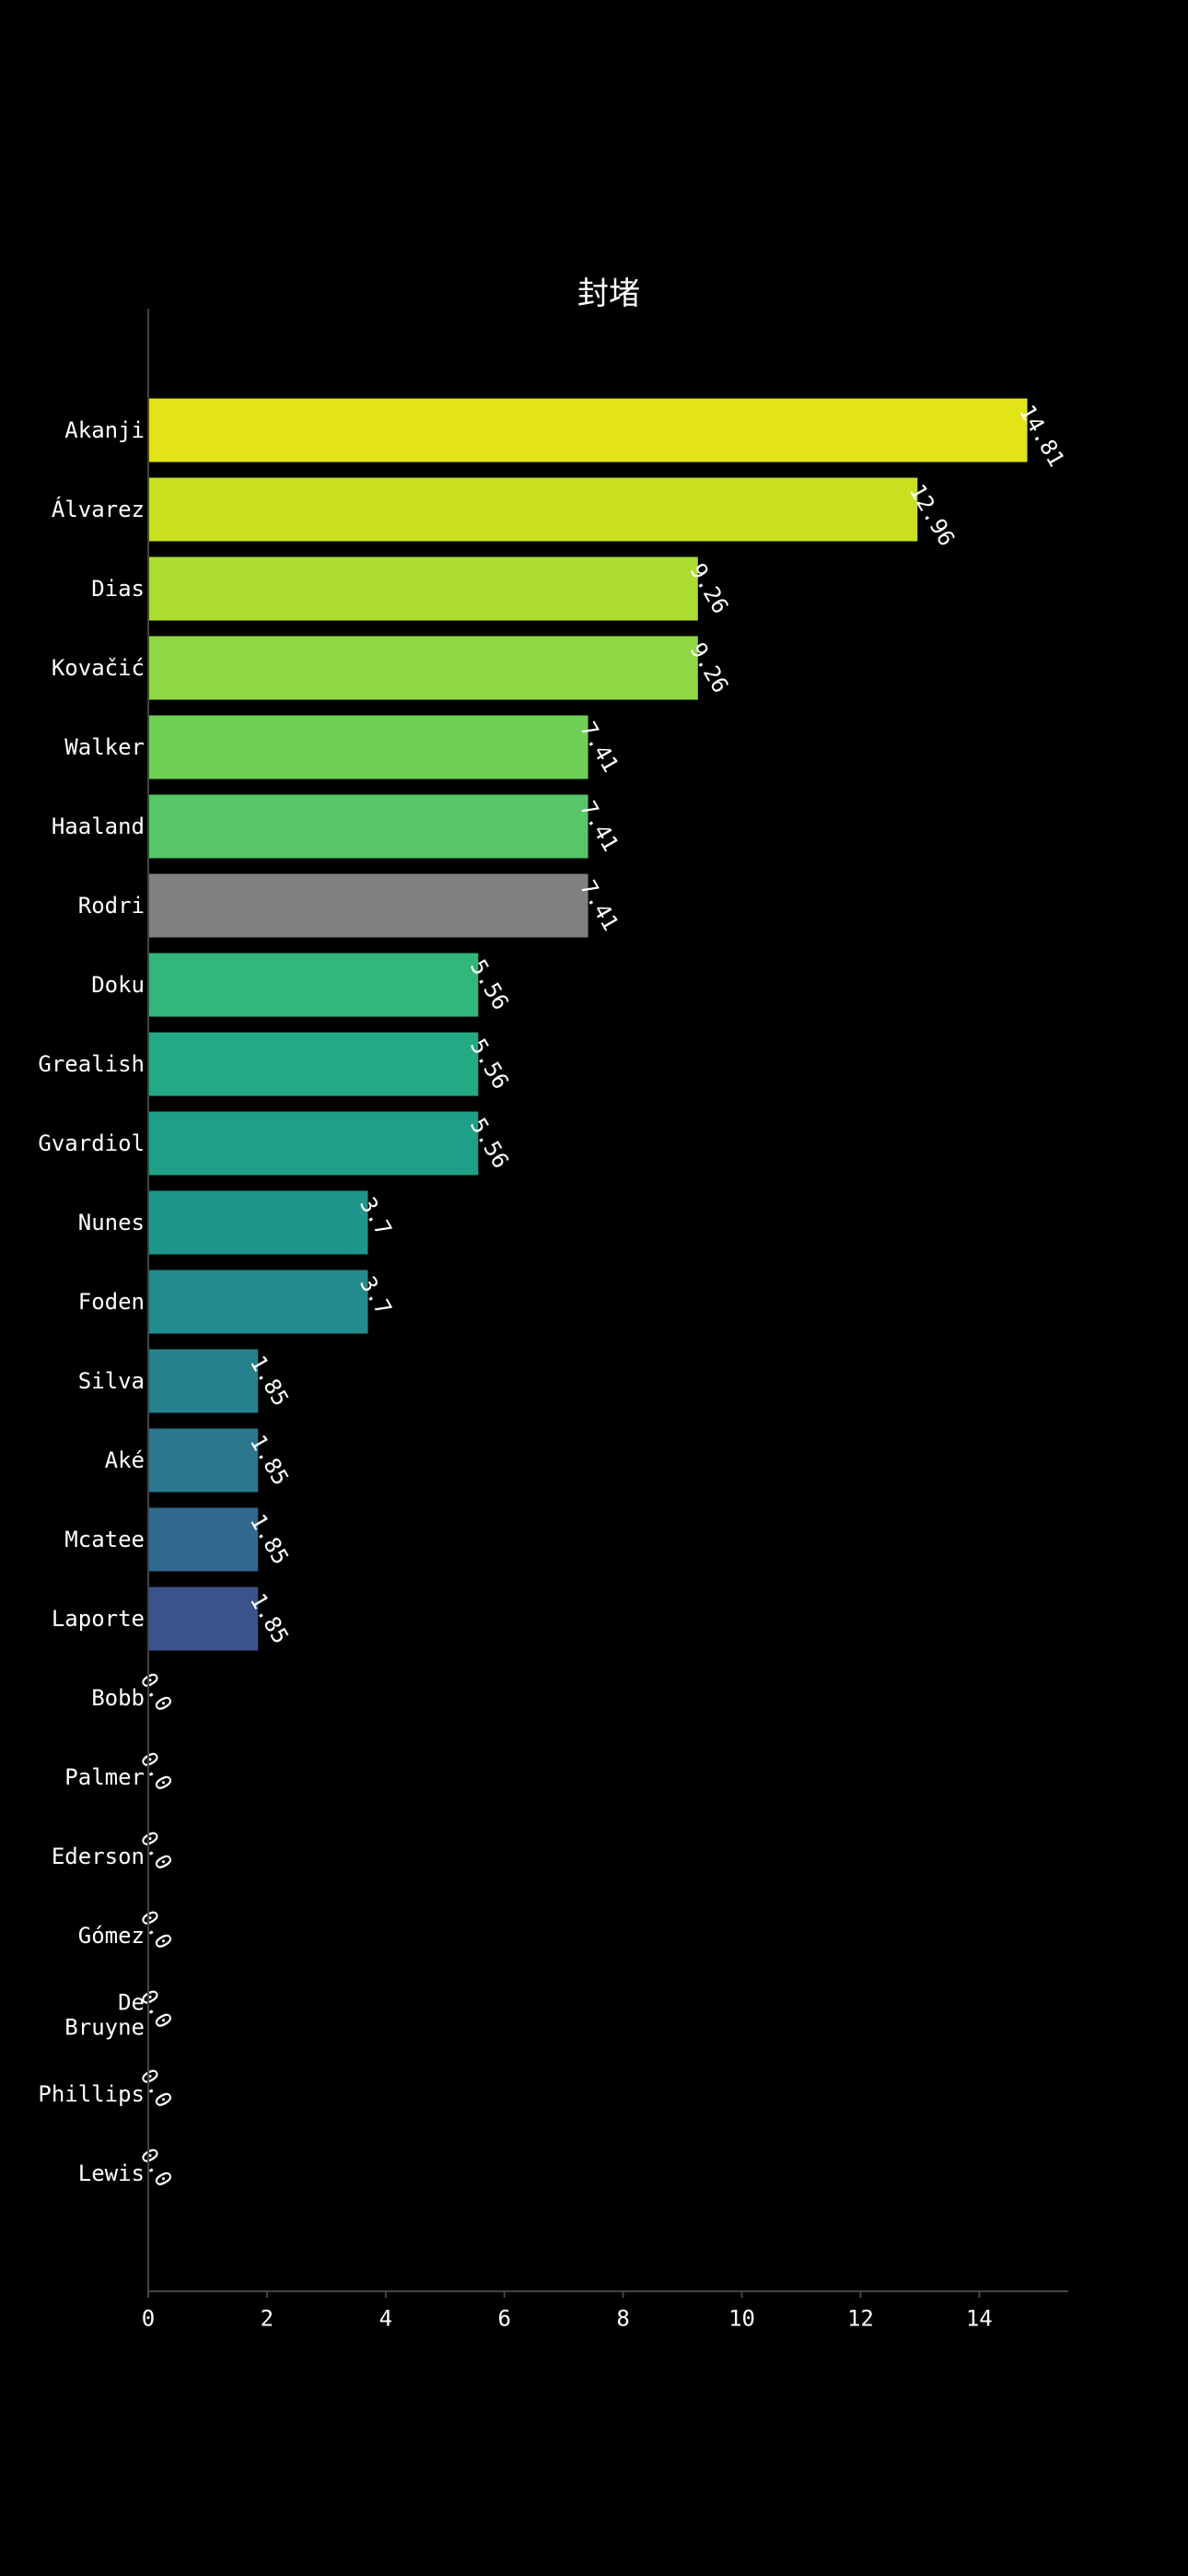 Image resolution: width=1188 pixels, height=2576 pixels. Describe the element at coordinates (98, 668) in the screenshot. I see `category-label: Kovačić` at that location.